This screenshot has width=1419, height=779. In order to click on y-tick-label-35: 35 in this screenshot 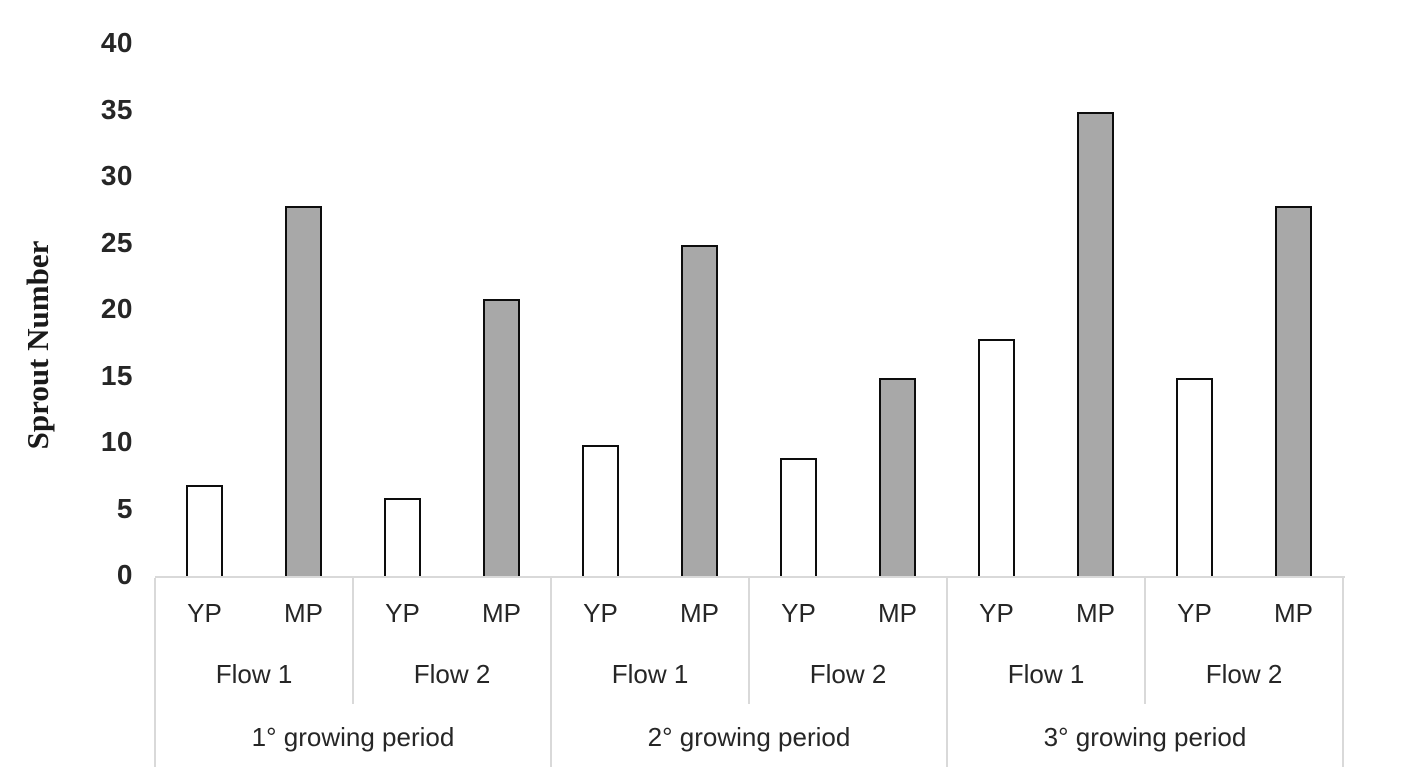, I will do `click(116, 109)`.